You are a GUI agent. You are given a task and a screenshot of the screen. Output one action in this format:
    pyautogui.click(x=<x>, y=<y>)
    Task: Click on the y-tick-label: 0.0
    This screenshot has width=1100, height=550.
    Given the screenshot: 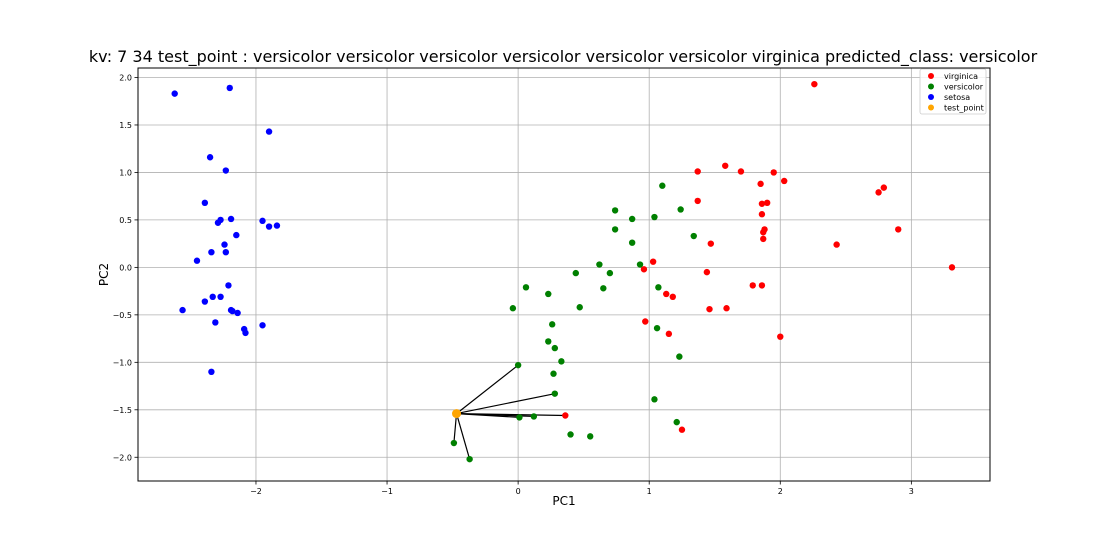 What is the action you would take?
    pyautogui.click(x=125, y=267)
    